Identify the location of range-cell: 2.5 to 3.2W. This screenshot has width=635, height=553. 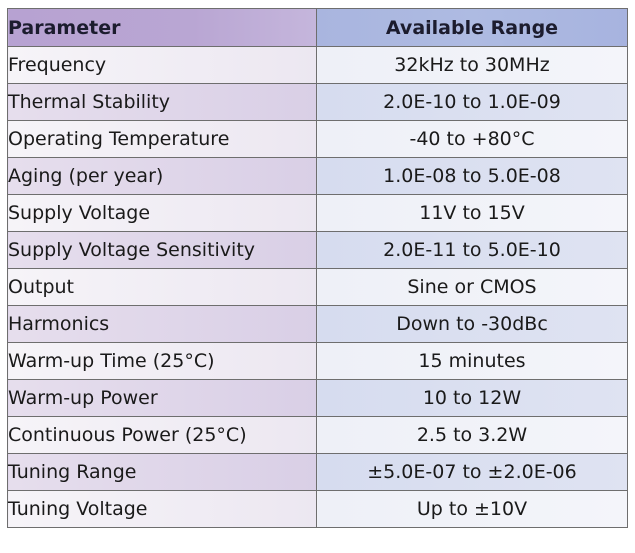
(472, 435).